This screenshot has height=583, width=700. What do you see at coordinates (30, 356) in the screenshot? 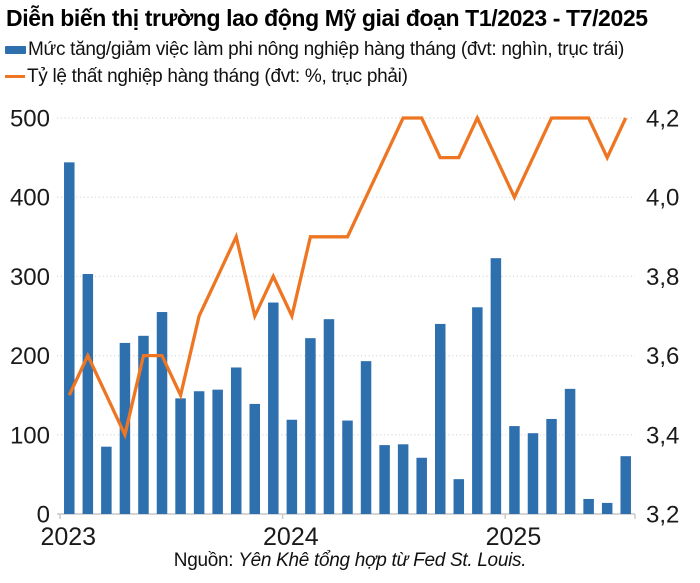
I see `y-axis-label-left: 200` at bounding box center [30, 356].